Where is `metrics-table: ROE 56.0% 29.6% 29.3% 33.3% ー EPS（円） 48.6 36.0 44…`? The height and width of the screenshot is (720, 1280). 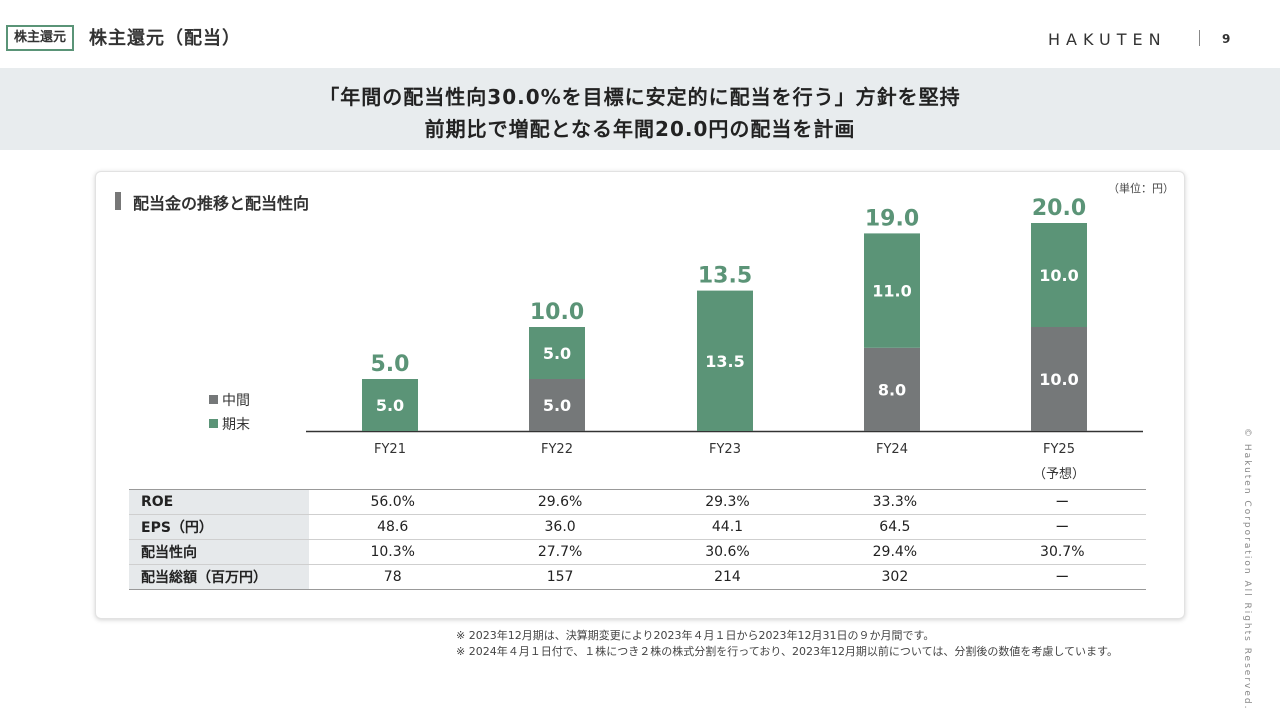
metrics-table: ROE 56.0% 29.6% 29.3% 33.3% ー EPS（円） 48.6 36.0 44… is located at coordinates (637, 539).